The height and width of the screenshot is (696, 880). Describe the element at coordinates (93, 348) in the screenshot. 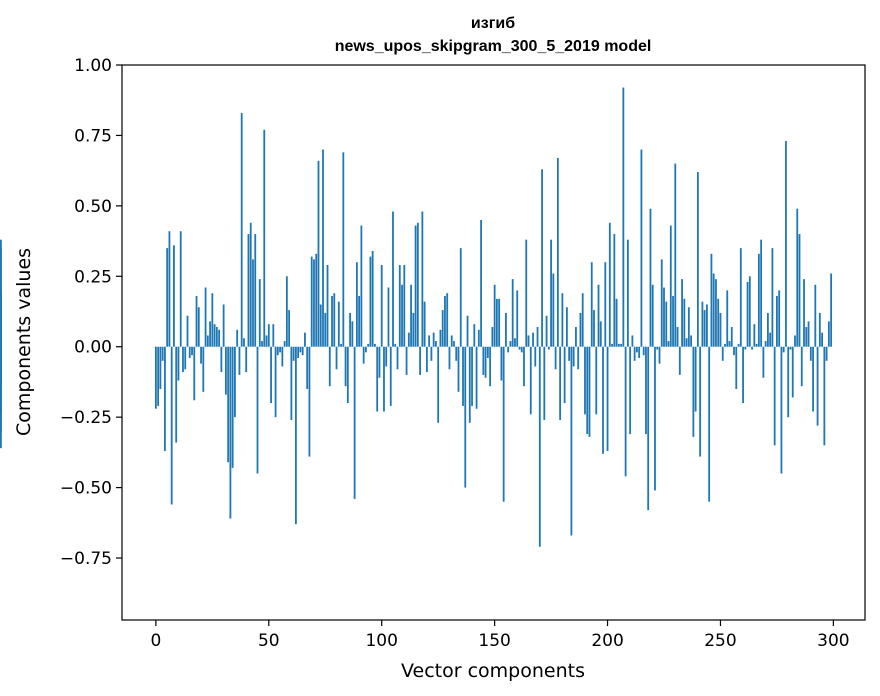

I see `y-tick-label: 0.00` at that location.